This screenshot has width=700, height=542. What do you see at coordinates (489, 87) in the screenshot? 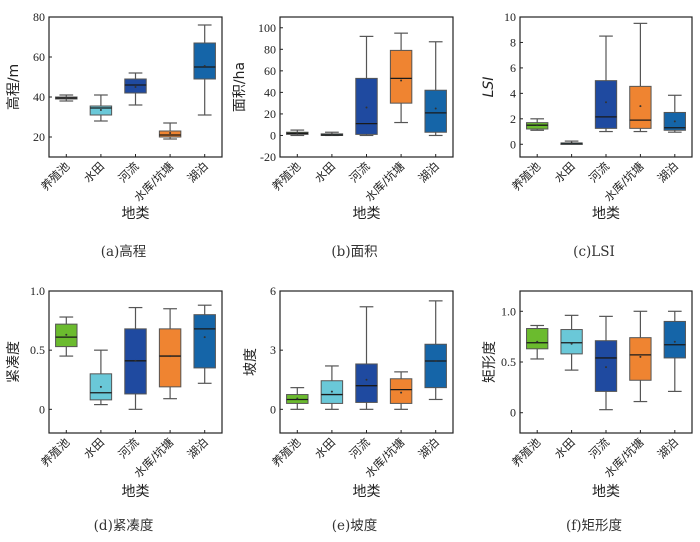
I see `y-axis-label: LSI` at bounding box center [489, 87].